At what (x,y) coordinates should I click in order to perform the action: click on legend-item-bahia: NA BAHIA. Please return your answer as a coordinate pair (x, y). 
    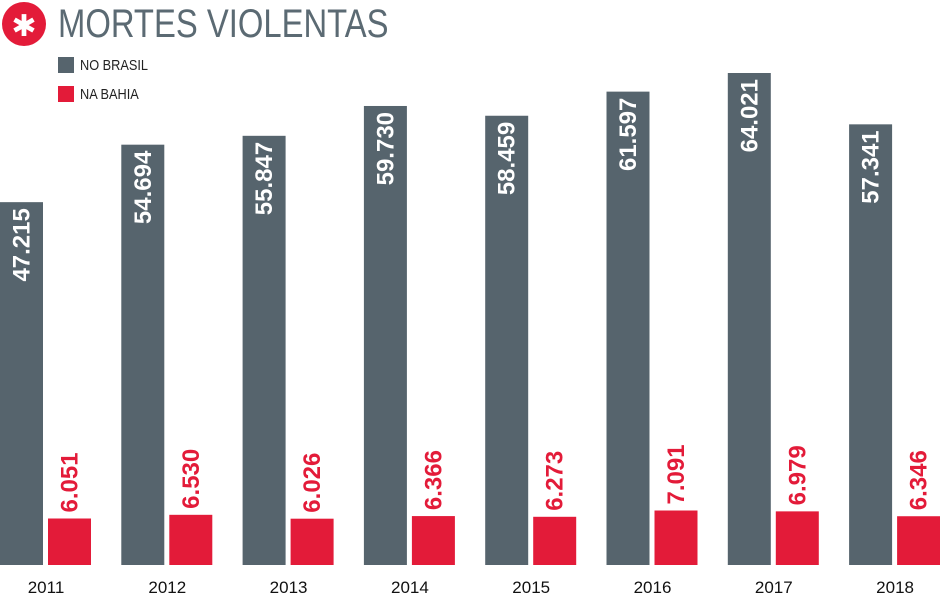
    Looking at the image, I should click on (103, 94).